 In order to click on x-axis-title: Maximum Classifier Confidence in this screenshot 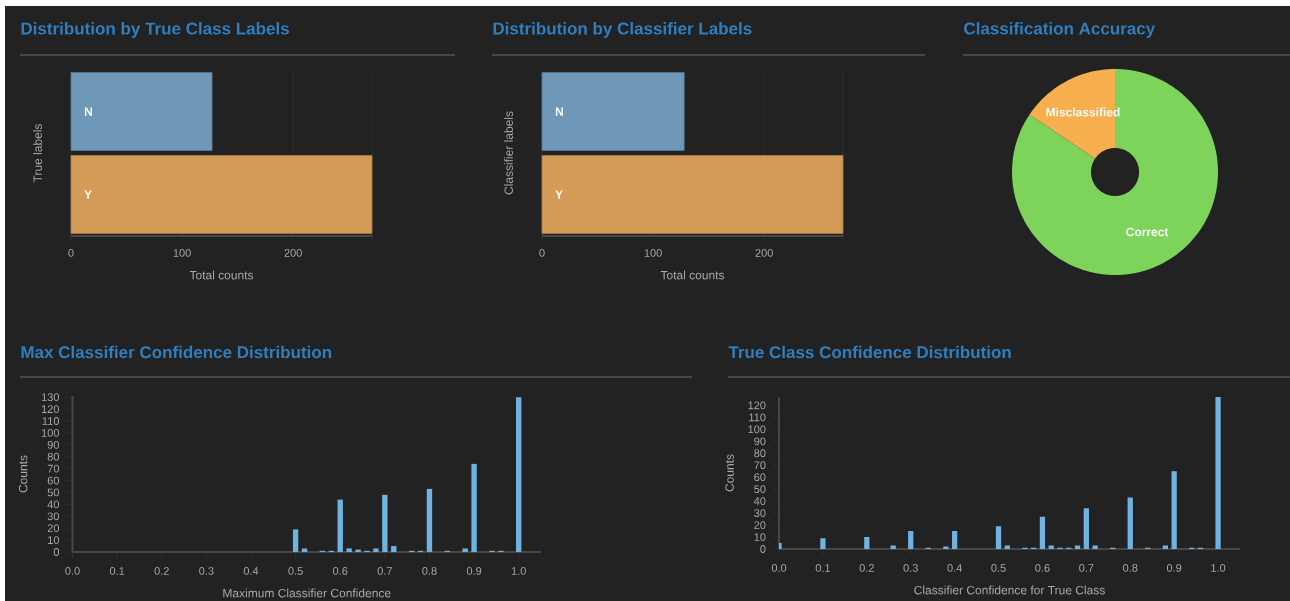, I will do `click(307, 593)`.